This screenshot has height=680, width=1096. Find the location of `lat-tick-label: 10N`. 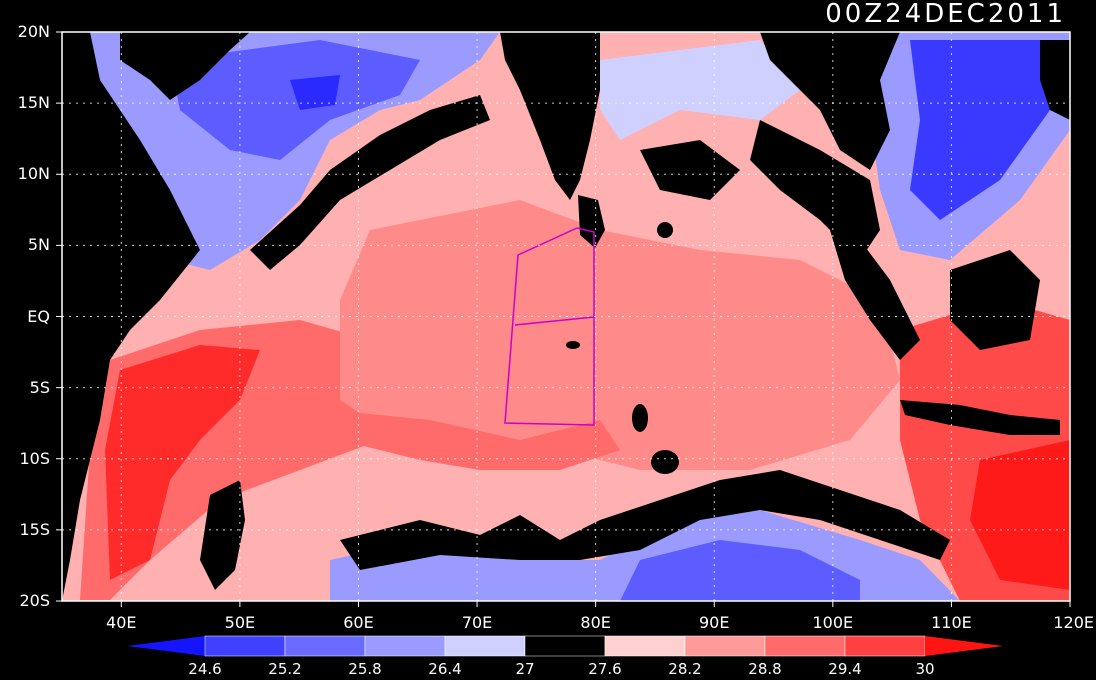

lat-tick-label: 10N is located at coordinates (33, 174).